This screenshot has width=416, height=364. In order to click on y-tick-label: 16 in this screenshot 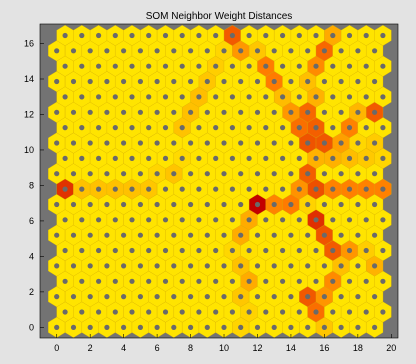, I will do `click(29, 44)`.